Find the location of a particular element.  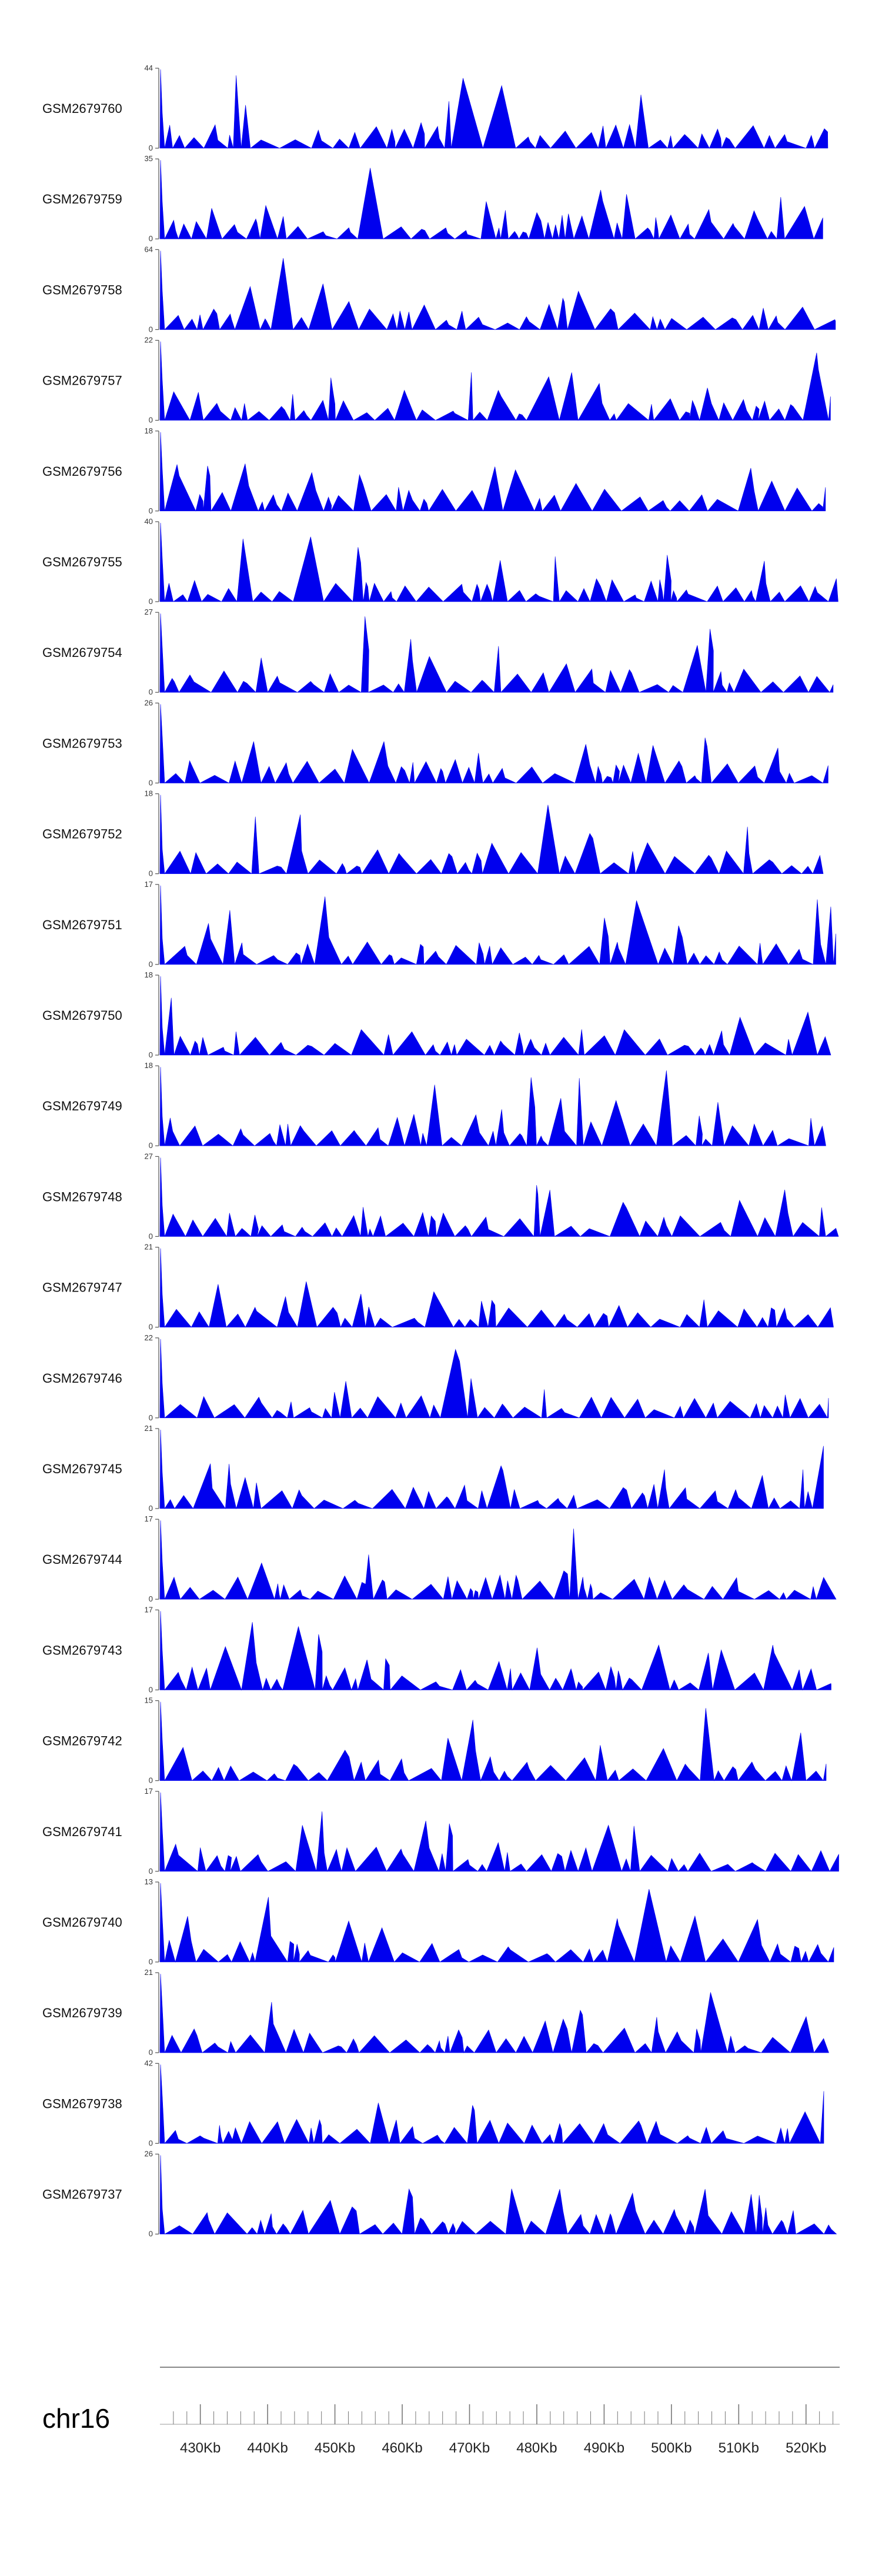

track-GSM2679743: GSM2679743 17 0 is located at coordinates (436, 1649).